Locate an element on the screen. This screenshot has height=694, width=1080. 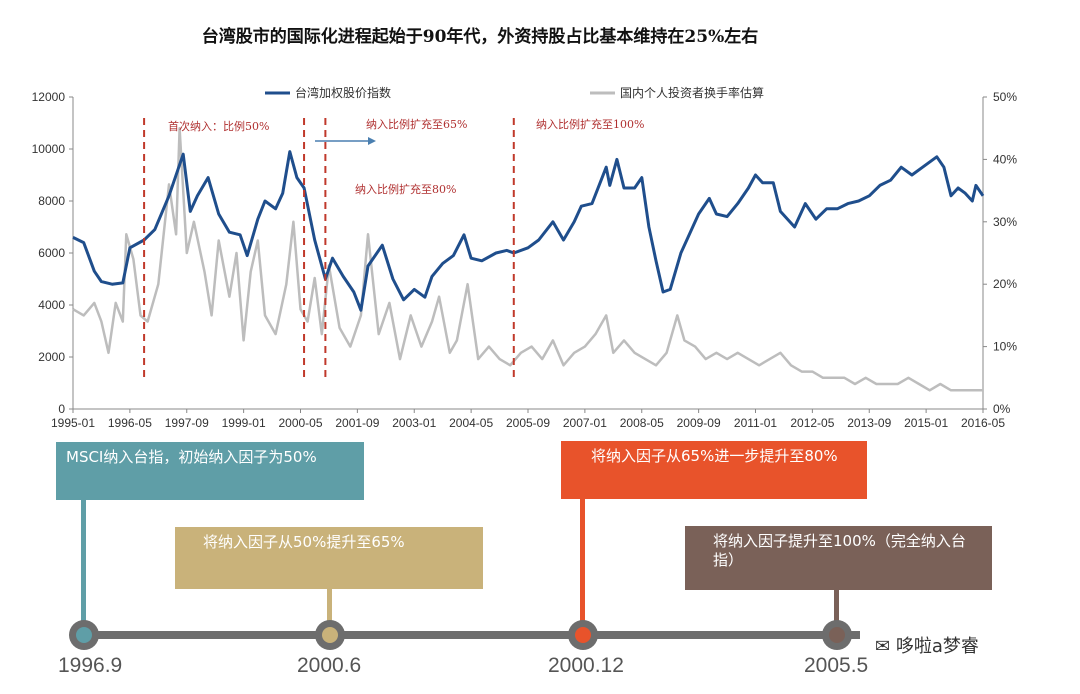
x-tick-label: 1995-01 is located at coordinates (73, 423).